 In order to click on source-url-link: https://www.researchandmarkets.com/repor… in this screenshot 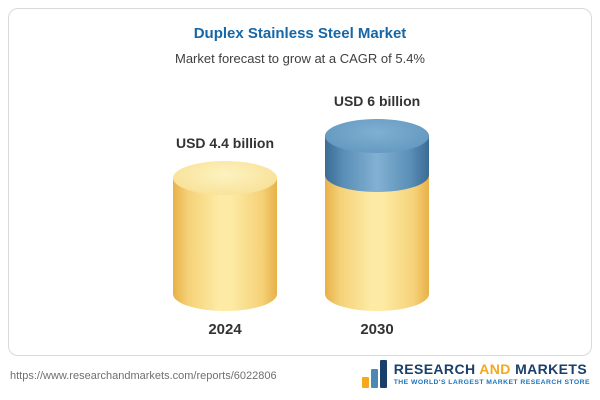, I will do `click(143, 376)`.